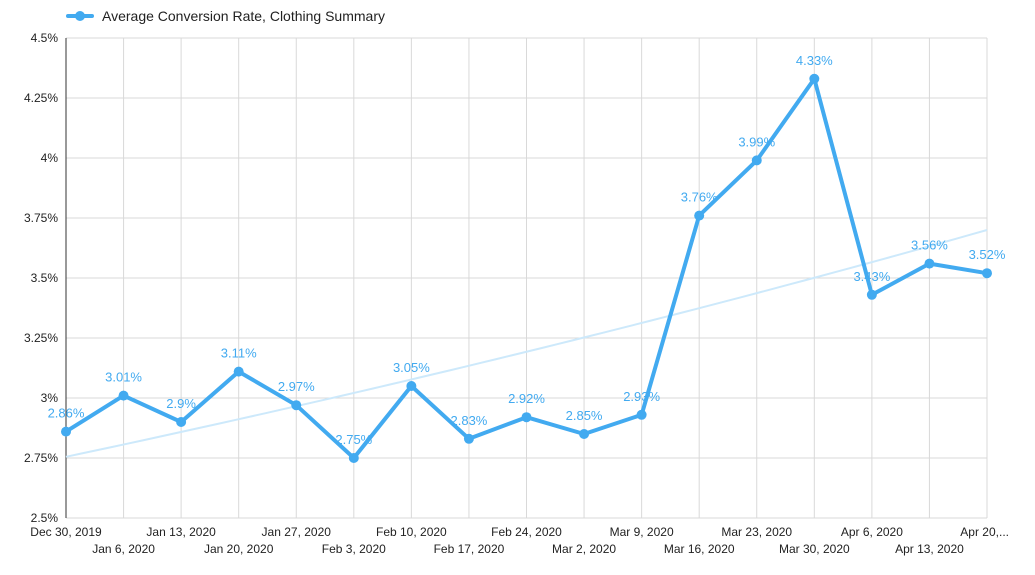 The height and width of the screenshot is (575, 1035). I want to click on y-tick-label: 3.25%, so click(41, 338).